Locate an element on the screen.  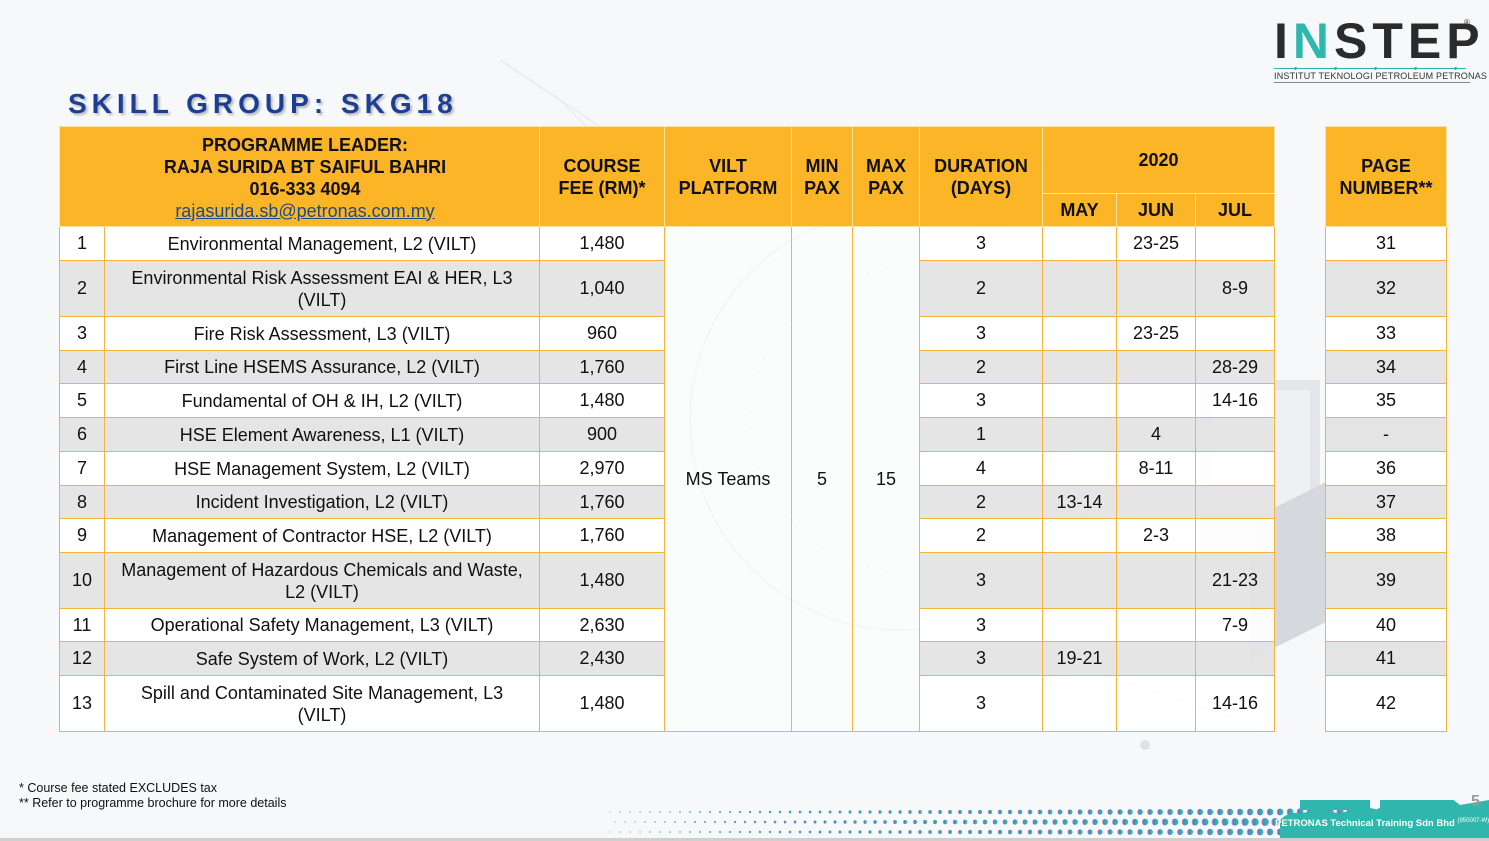
page-row: 34 is located at coordinates (1386, 367).